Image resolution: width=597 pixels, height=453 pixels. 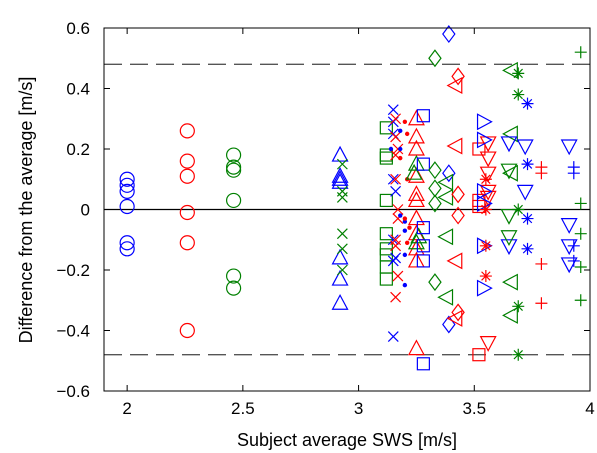 I want to click on y-axis-label: Difference from the average [m/s], so click(x=26, y=210).